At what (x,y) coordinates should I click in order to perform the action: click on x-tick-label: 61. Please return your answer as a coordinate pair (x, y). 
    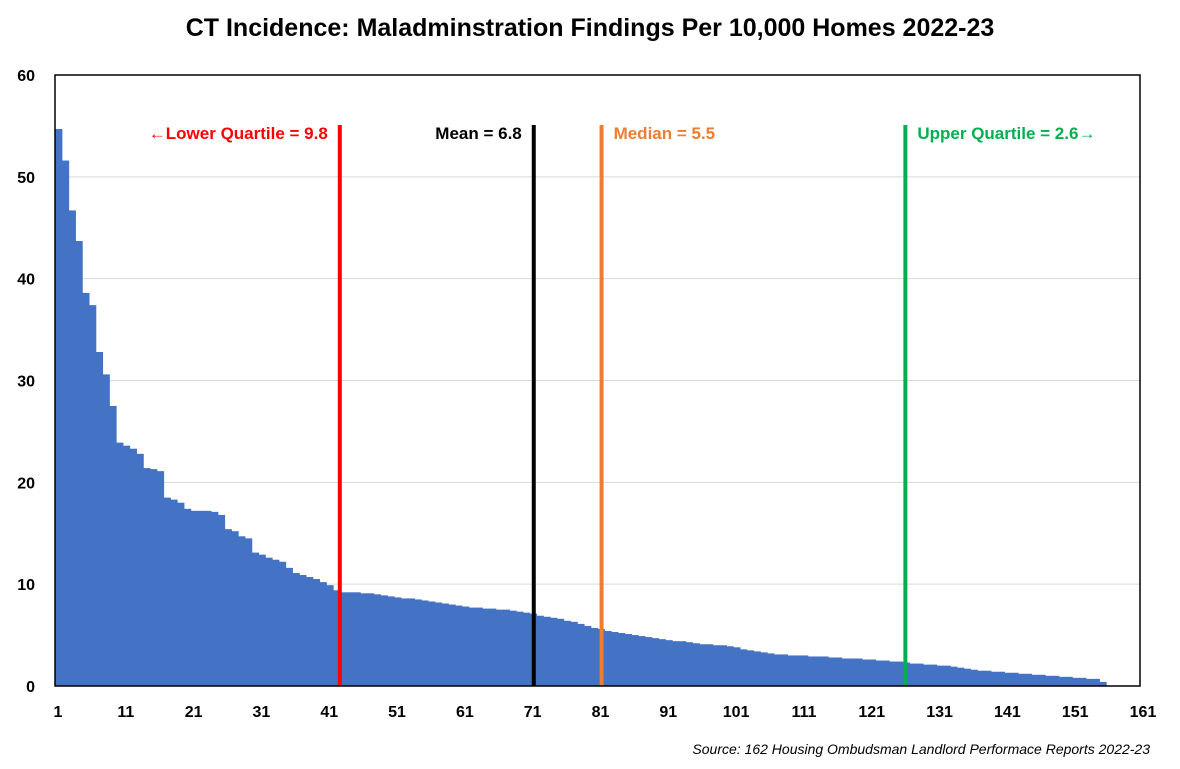
    Looking at the image, I should click on (465, 712).